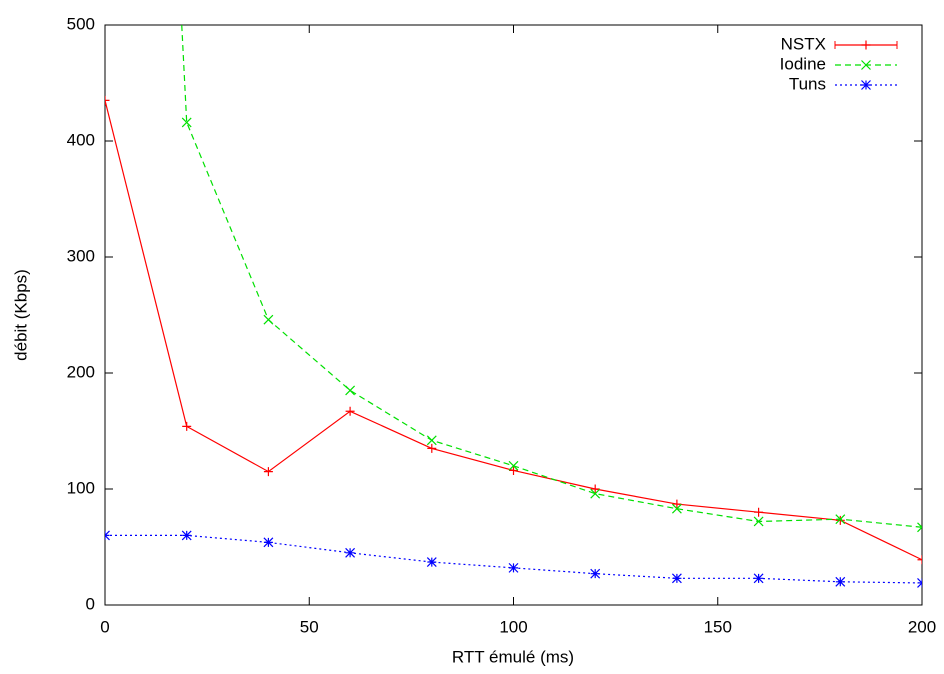  What do you see at coordinates (104, 626) in the screenshot?
I see `x-tick-label: 0` at bounding box center [104, 626].